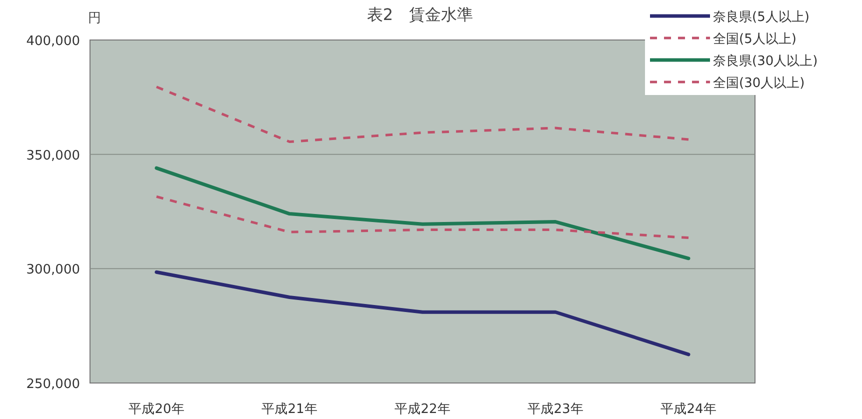  What do you see at coordinates (422, 409) in the screenshot?
I see `x-tick-label: 平成22年` at bounding box center [422, 409].